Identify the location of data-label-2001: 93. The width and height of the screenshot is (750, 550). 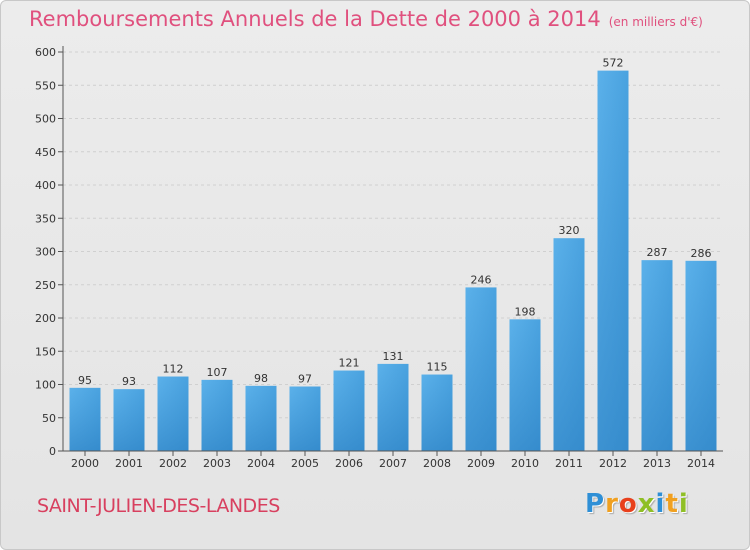
(129, 381).